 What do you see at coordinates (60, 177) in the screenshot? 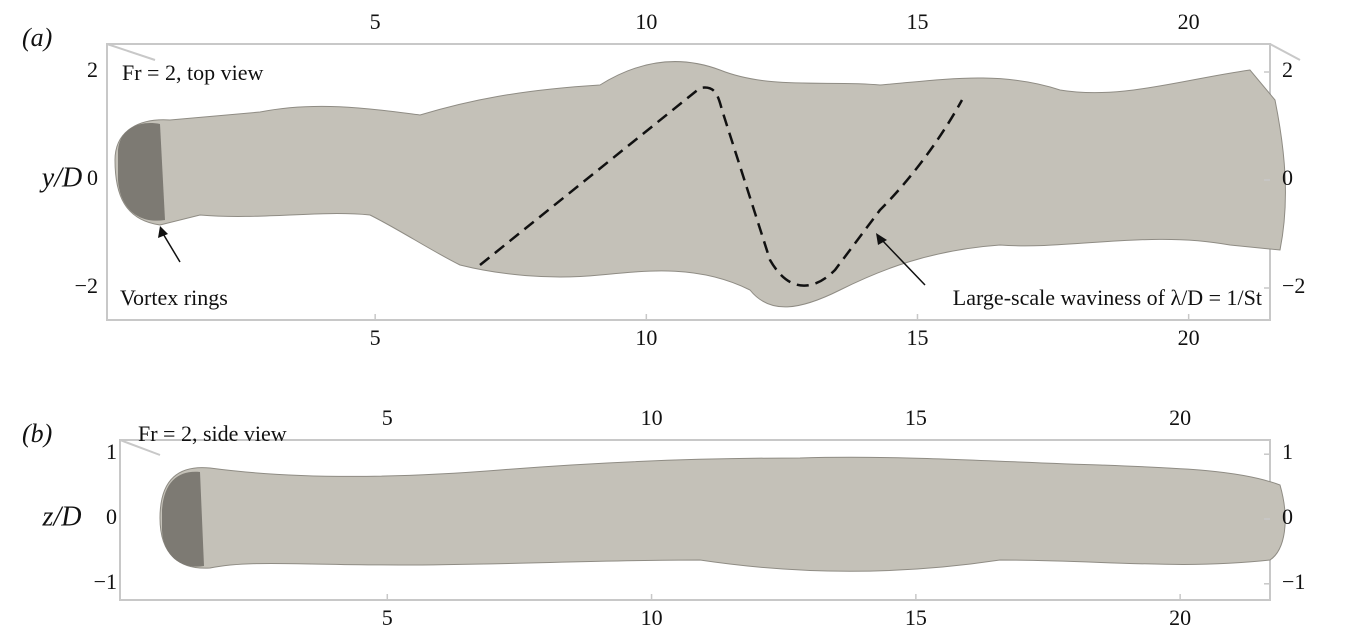
I see `y-axis-label: y/D` at bounding box center [60, 177].